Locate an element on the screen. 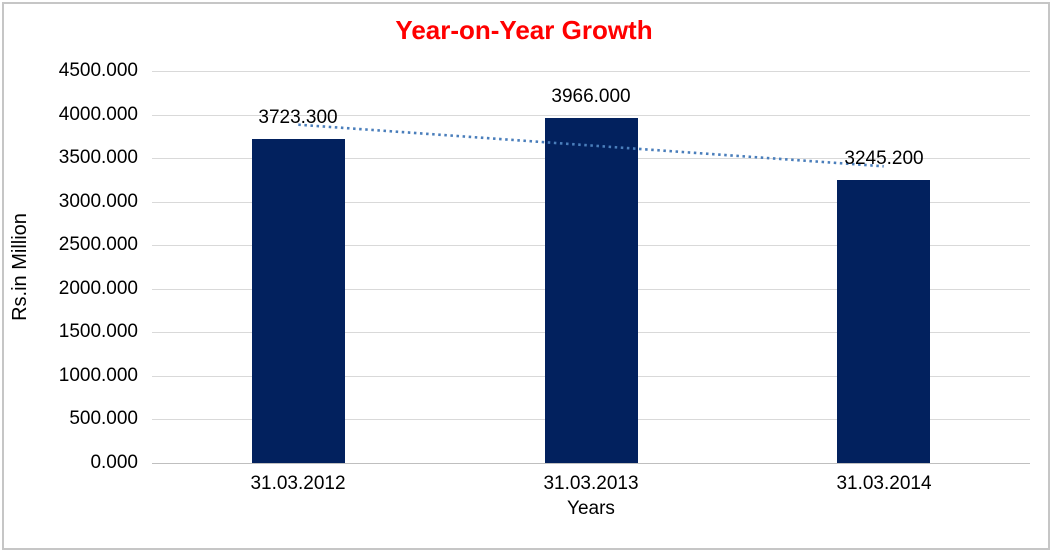 Image resolution: width=1052 pixels, height=552 pixels. y-tick-label: 1000.000 is located at coordinates (98, 375).